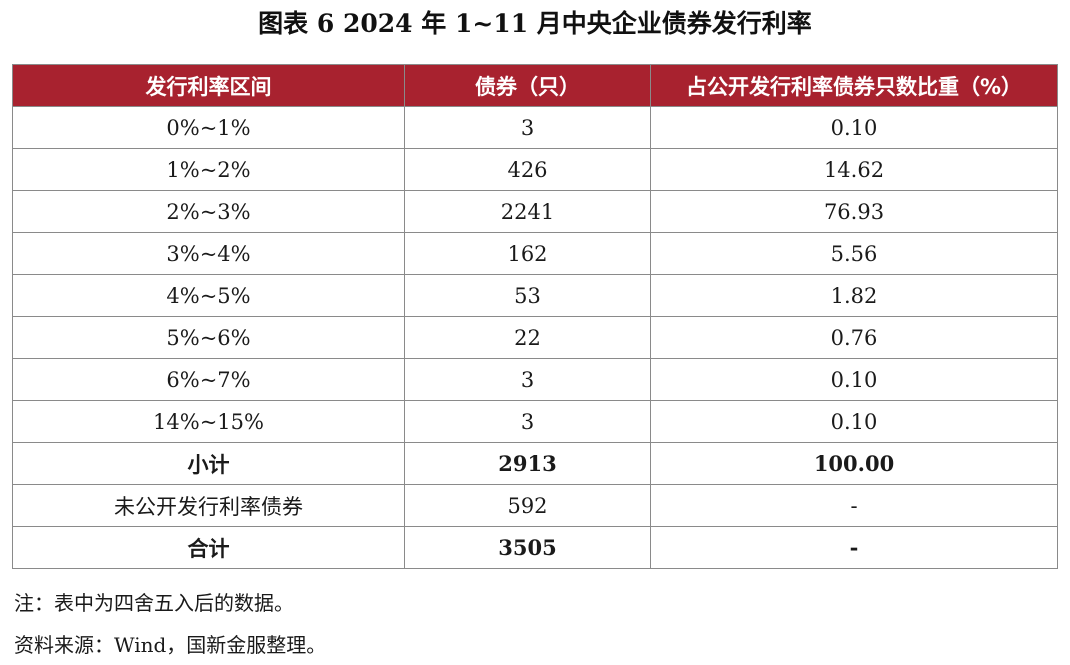 This screenshot has height=665, width=1070. I want to click on total-row: 合计 3505 -, so click(535, 547).